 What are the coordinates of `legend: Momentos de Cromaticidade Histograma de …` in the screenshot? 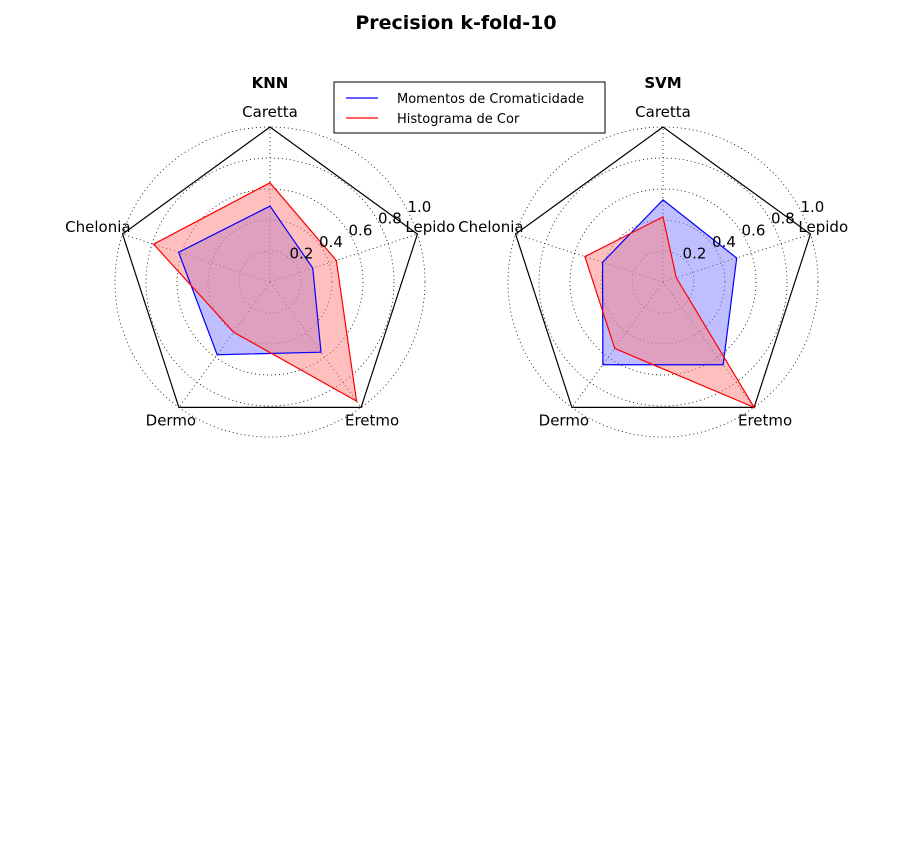 It's located at (469, 107).